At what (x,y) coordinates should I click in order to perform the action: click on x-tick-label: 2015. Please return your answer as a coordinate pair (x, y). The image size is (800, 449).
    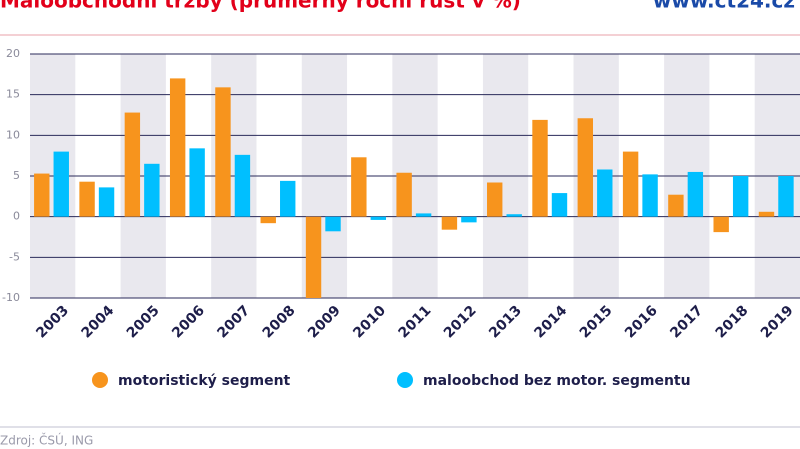
    Looking at the image, I should click on (596, 322).